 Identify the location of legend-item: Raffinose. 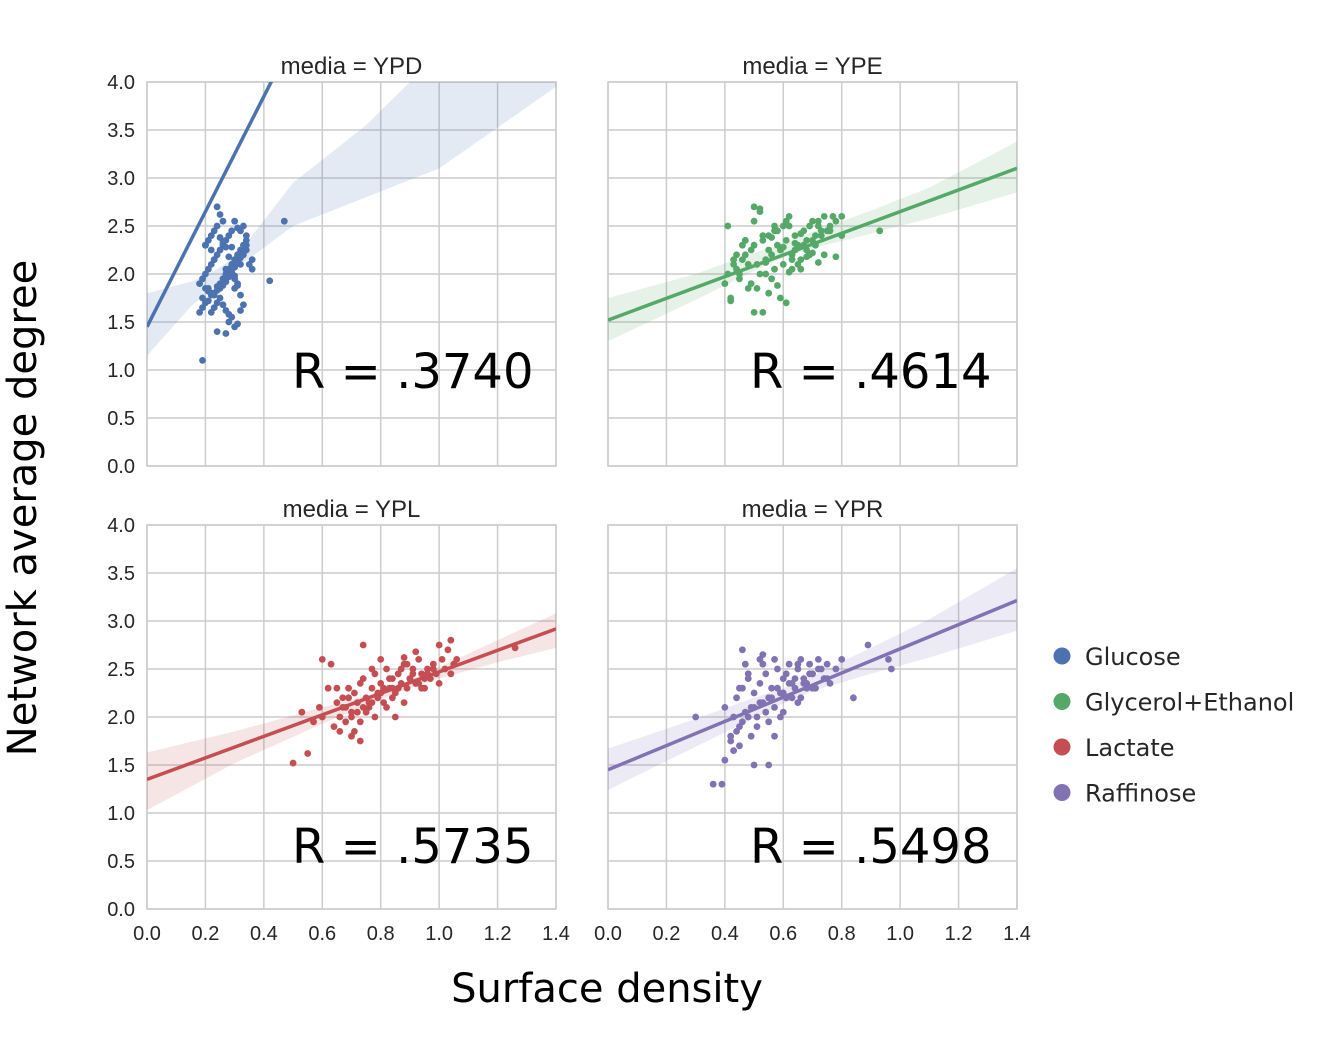
(1124, 794).